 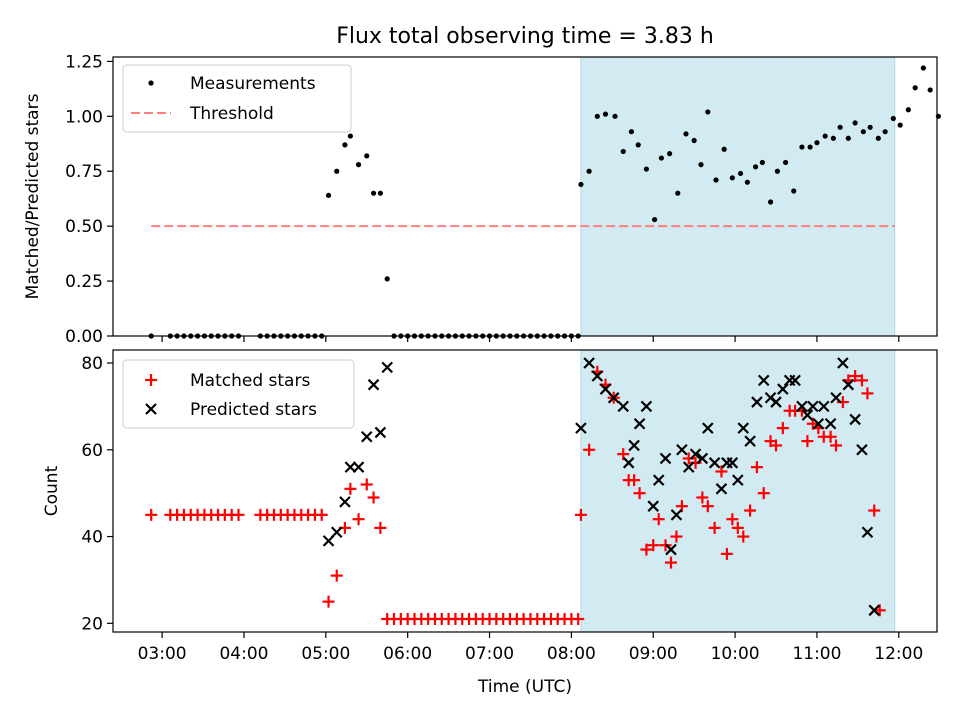 I want to click on x-tick-label: 05:00, so click(x=325, y=654).